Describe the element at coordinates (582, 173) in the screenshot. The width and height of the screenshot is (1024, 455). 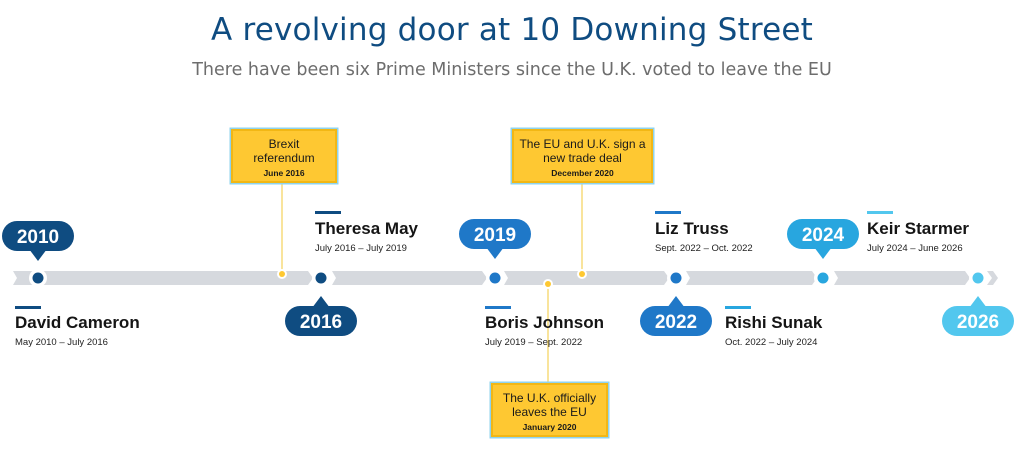
I see `event-date: December 2020` at that location.